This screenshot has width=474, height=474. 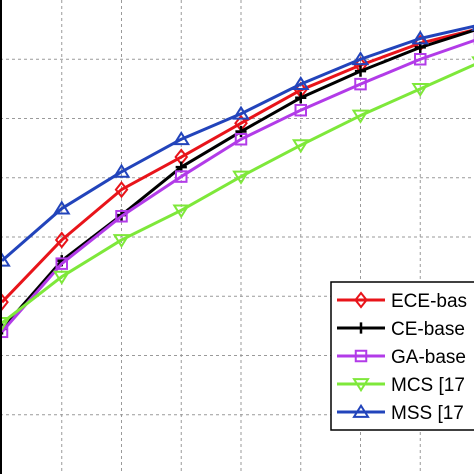 I want to click on legend-item: GA-base, so click(x=401, y=357).